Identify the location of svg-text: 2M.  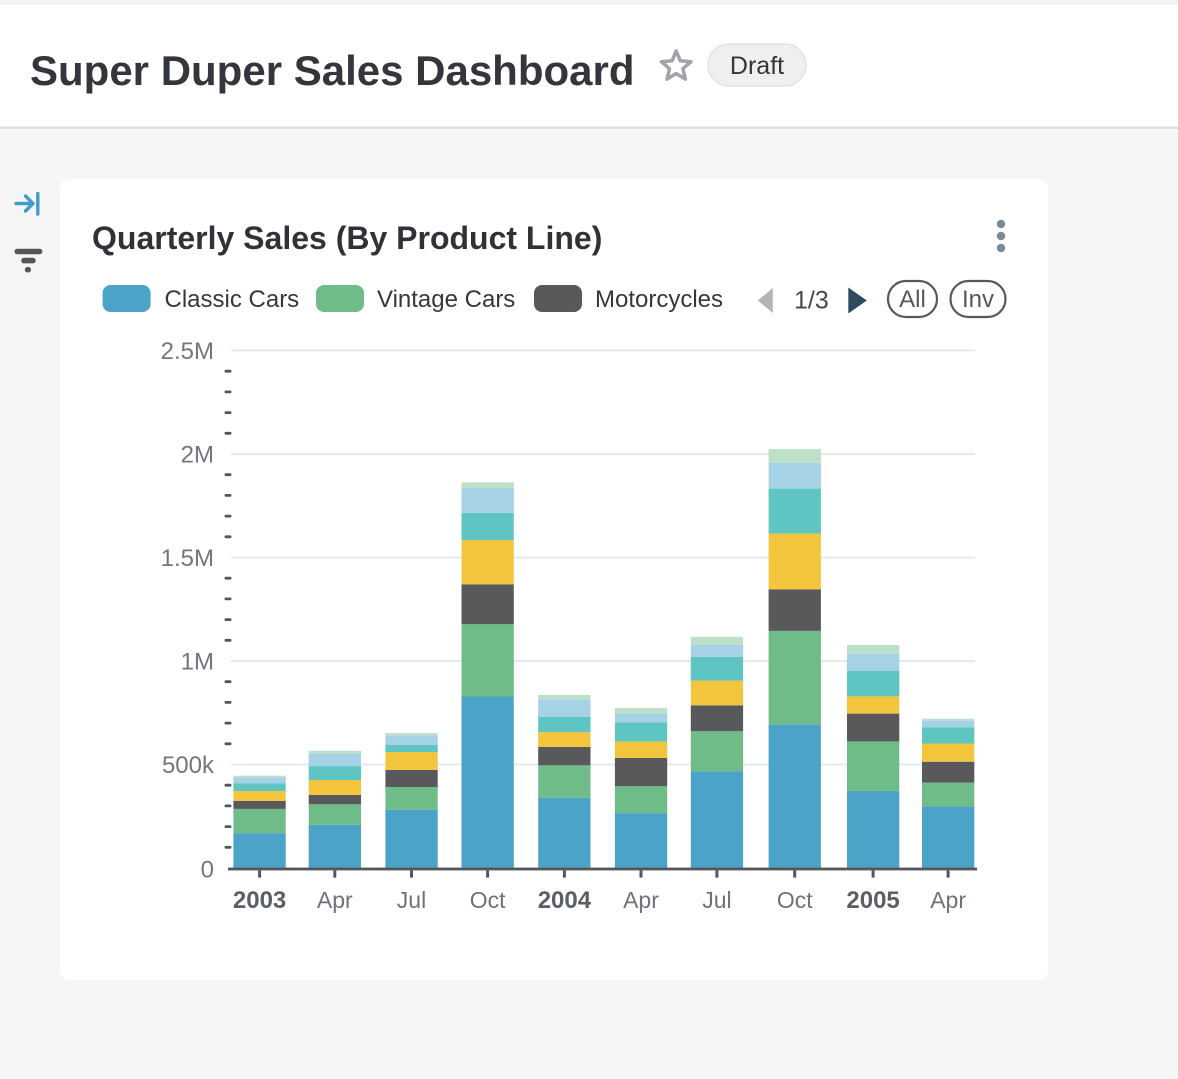
(197, 455).